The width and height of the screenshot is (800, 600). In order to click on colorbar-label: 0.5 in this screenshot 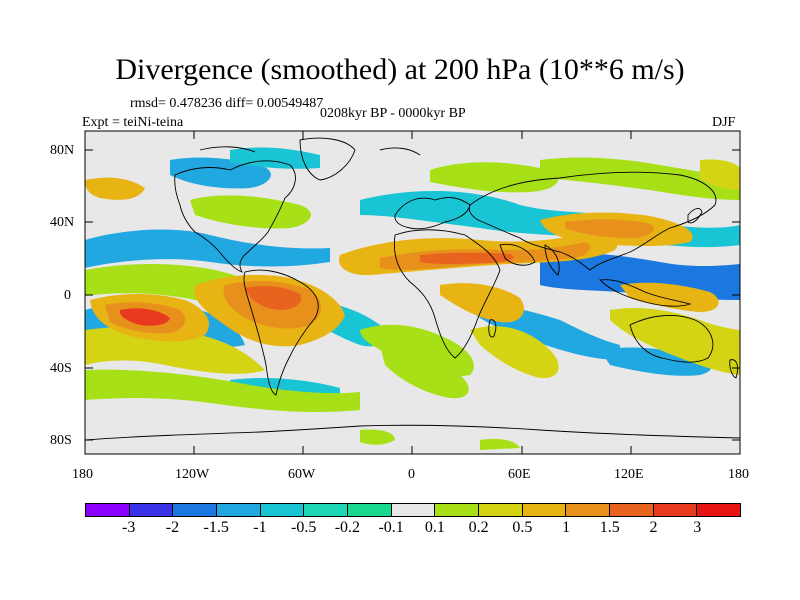, I will do `click(522, 527)`.